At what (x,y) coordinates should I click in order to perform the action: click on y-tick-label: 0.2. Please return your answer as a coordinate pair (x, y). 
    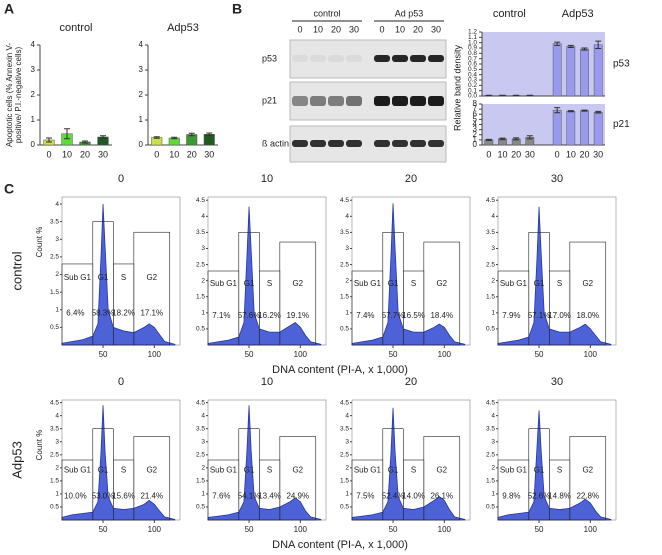
    Looking at the image, I should click on (472, 85).